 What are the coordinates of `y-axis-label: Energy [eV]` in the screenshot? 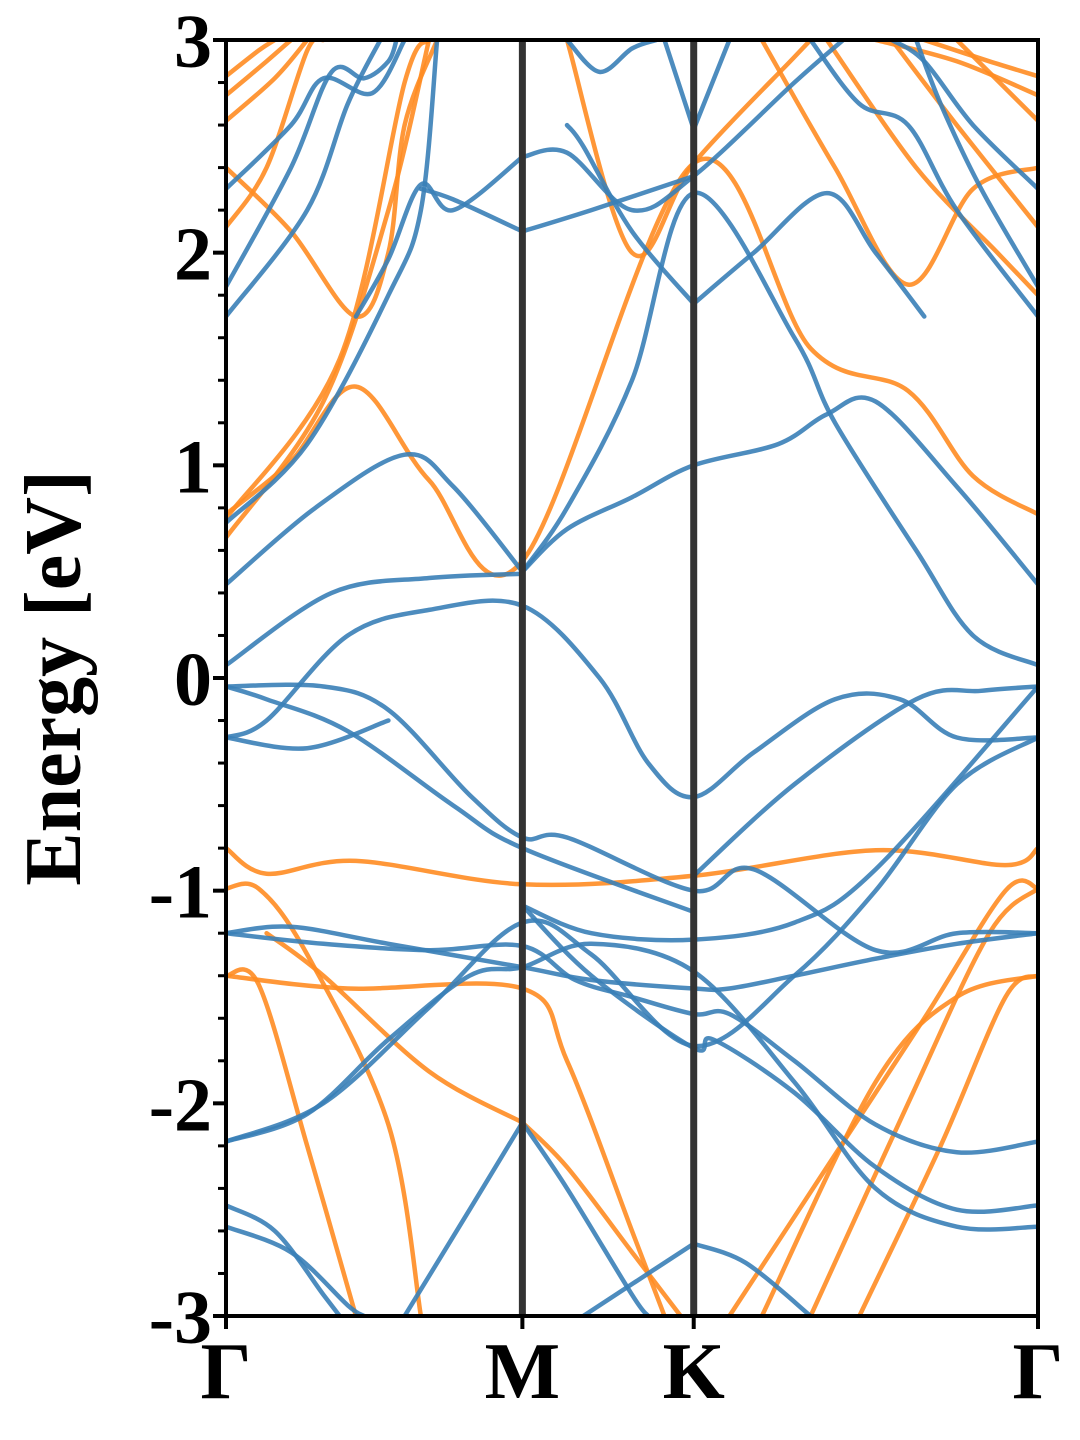 It's located at (54, 677).